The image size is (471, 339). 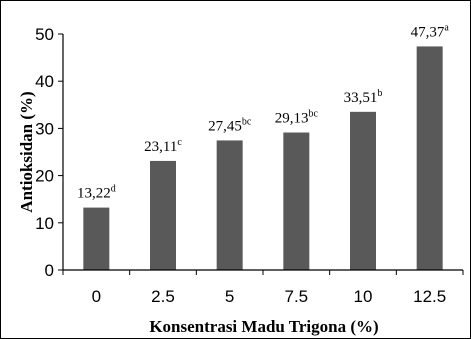 I want to click on x-tick-label: 2.5, so click(x=163, y=296).